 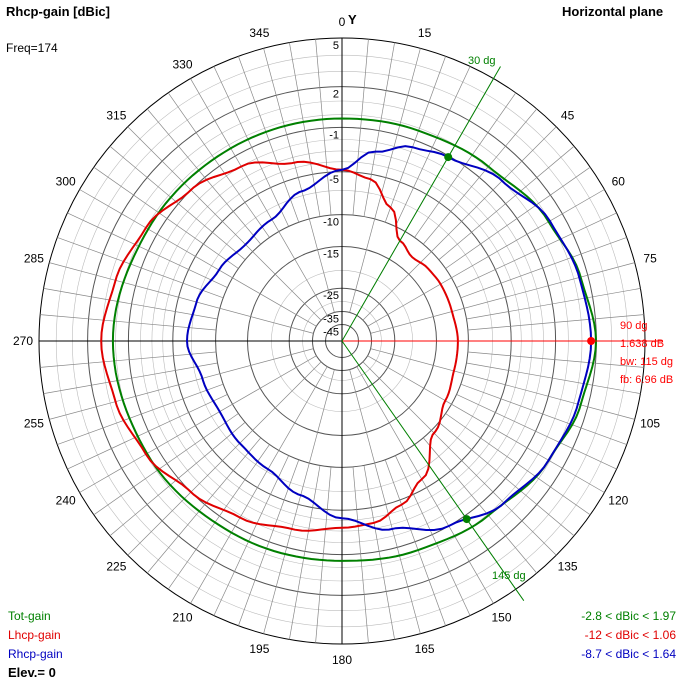 What do you see at coordinates (29, 616) in the screenshot?
I see `legend-tot-name: Tot-gain` at bounding box center [29, 616].